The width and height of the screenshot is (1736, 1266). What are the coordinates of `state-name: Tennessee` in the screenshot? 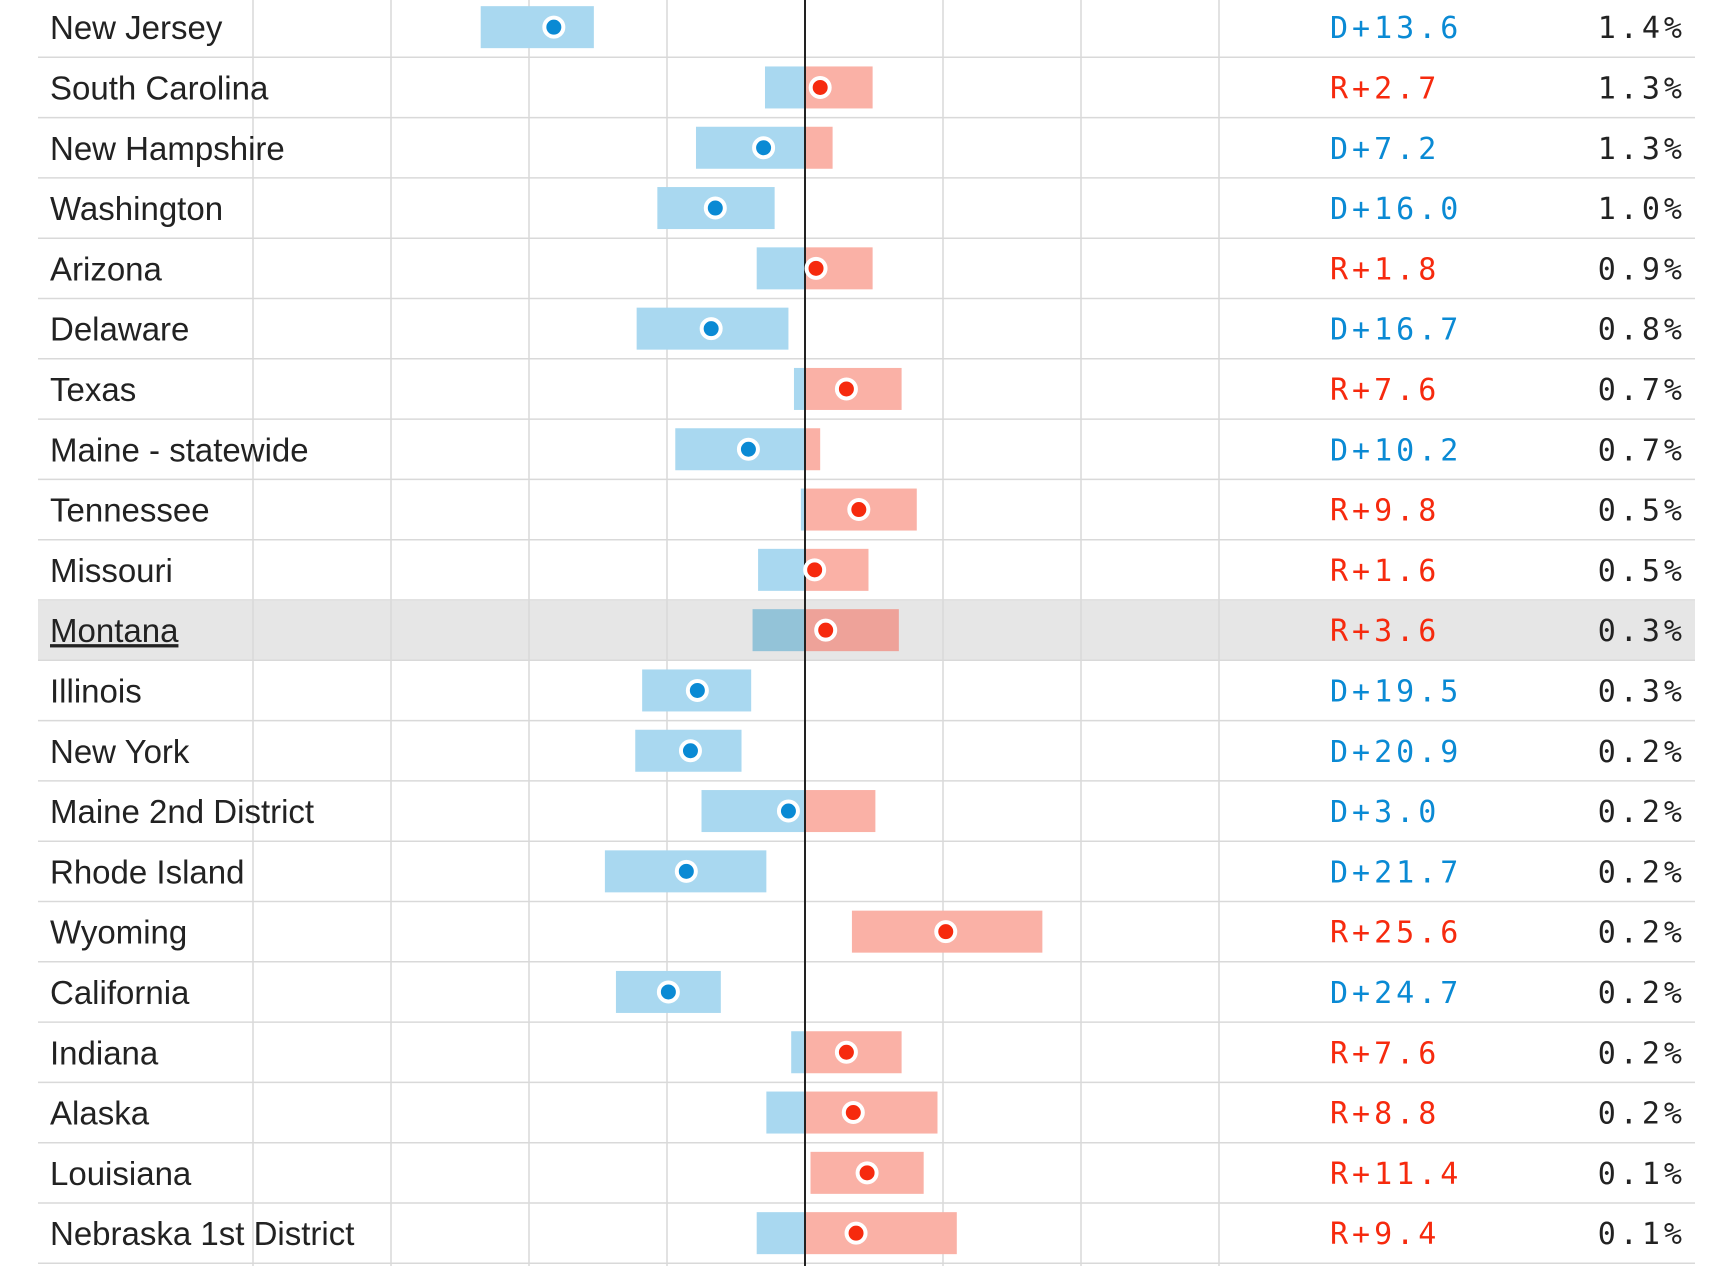 It's located at (130, 510).